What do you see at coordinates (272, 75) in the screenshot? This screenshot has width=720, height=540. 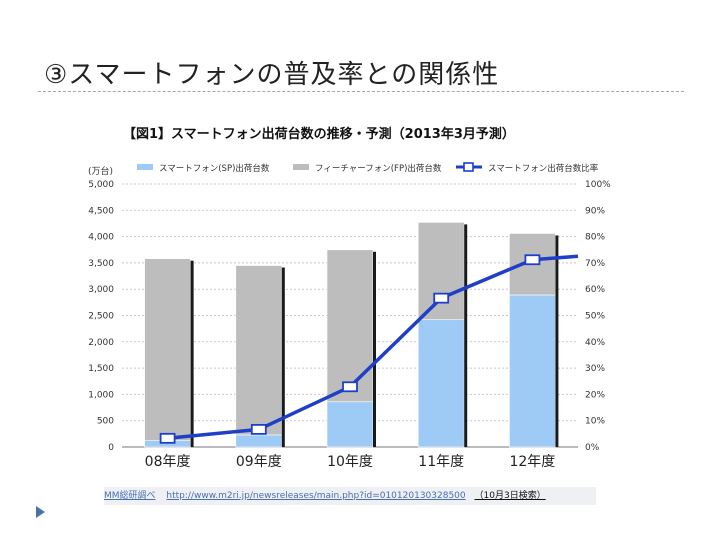 I see `slide-title: ③スマートフォンの普及率との関係性` at bounding box center [272, 75].